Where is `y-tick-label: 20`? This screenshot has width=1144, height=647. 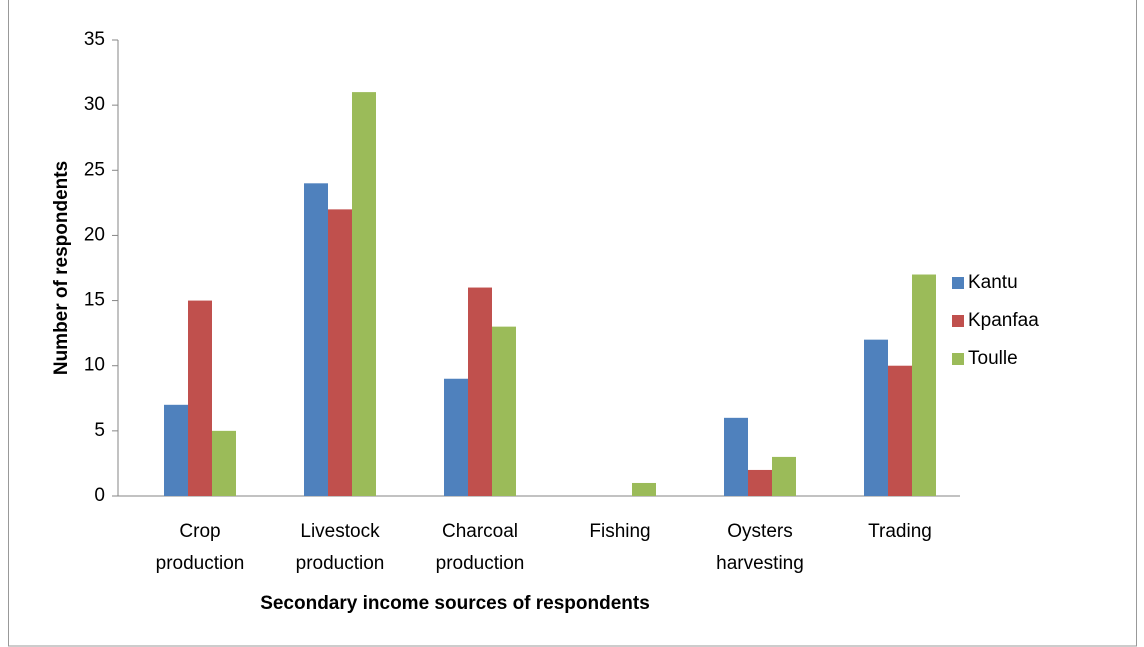 y-tick-label: 20 is located at coordinates (94, 234).